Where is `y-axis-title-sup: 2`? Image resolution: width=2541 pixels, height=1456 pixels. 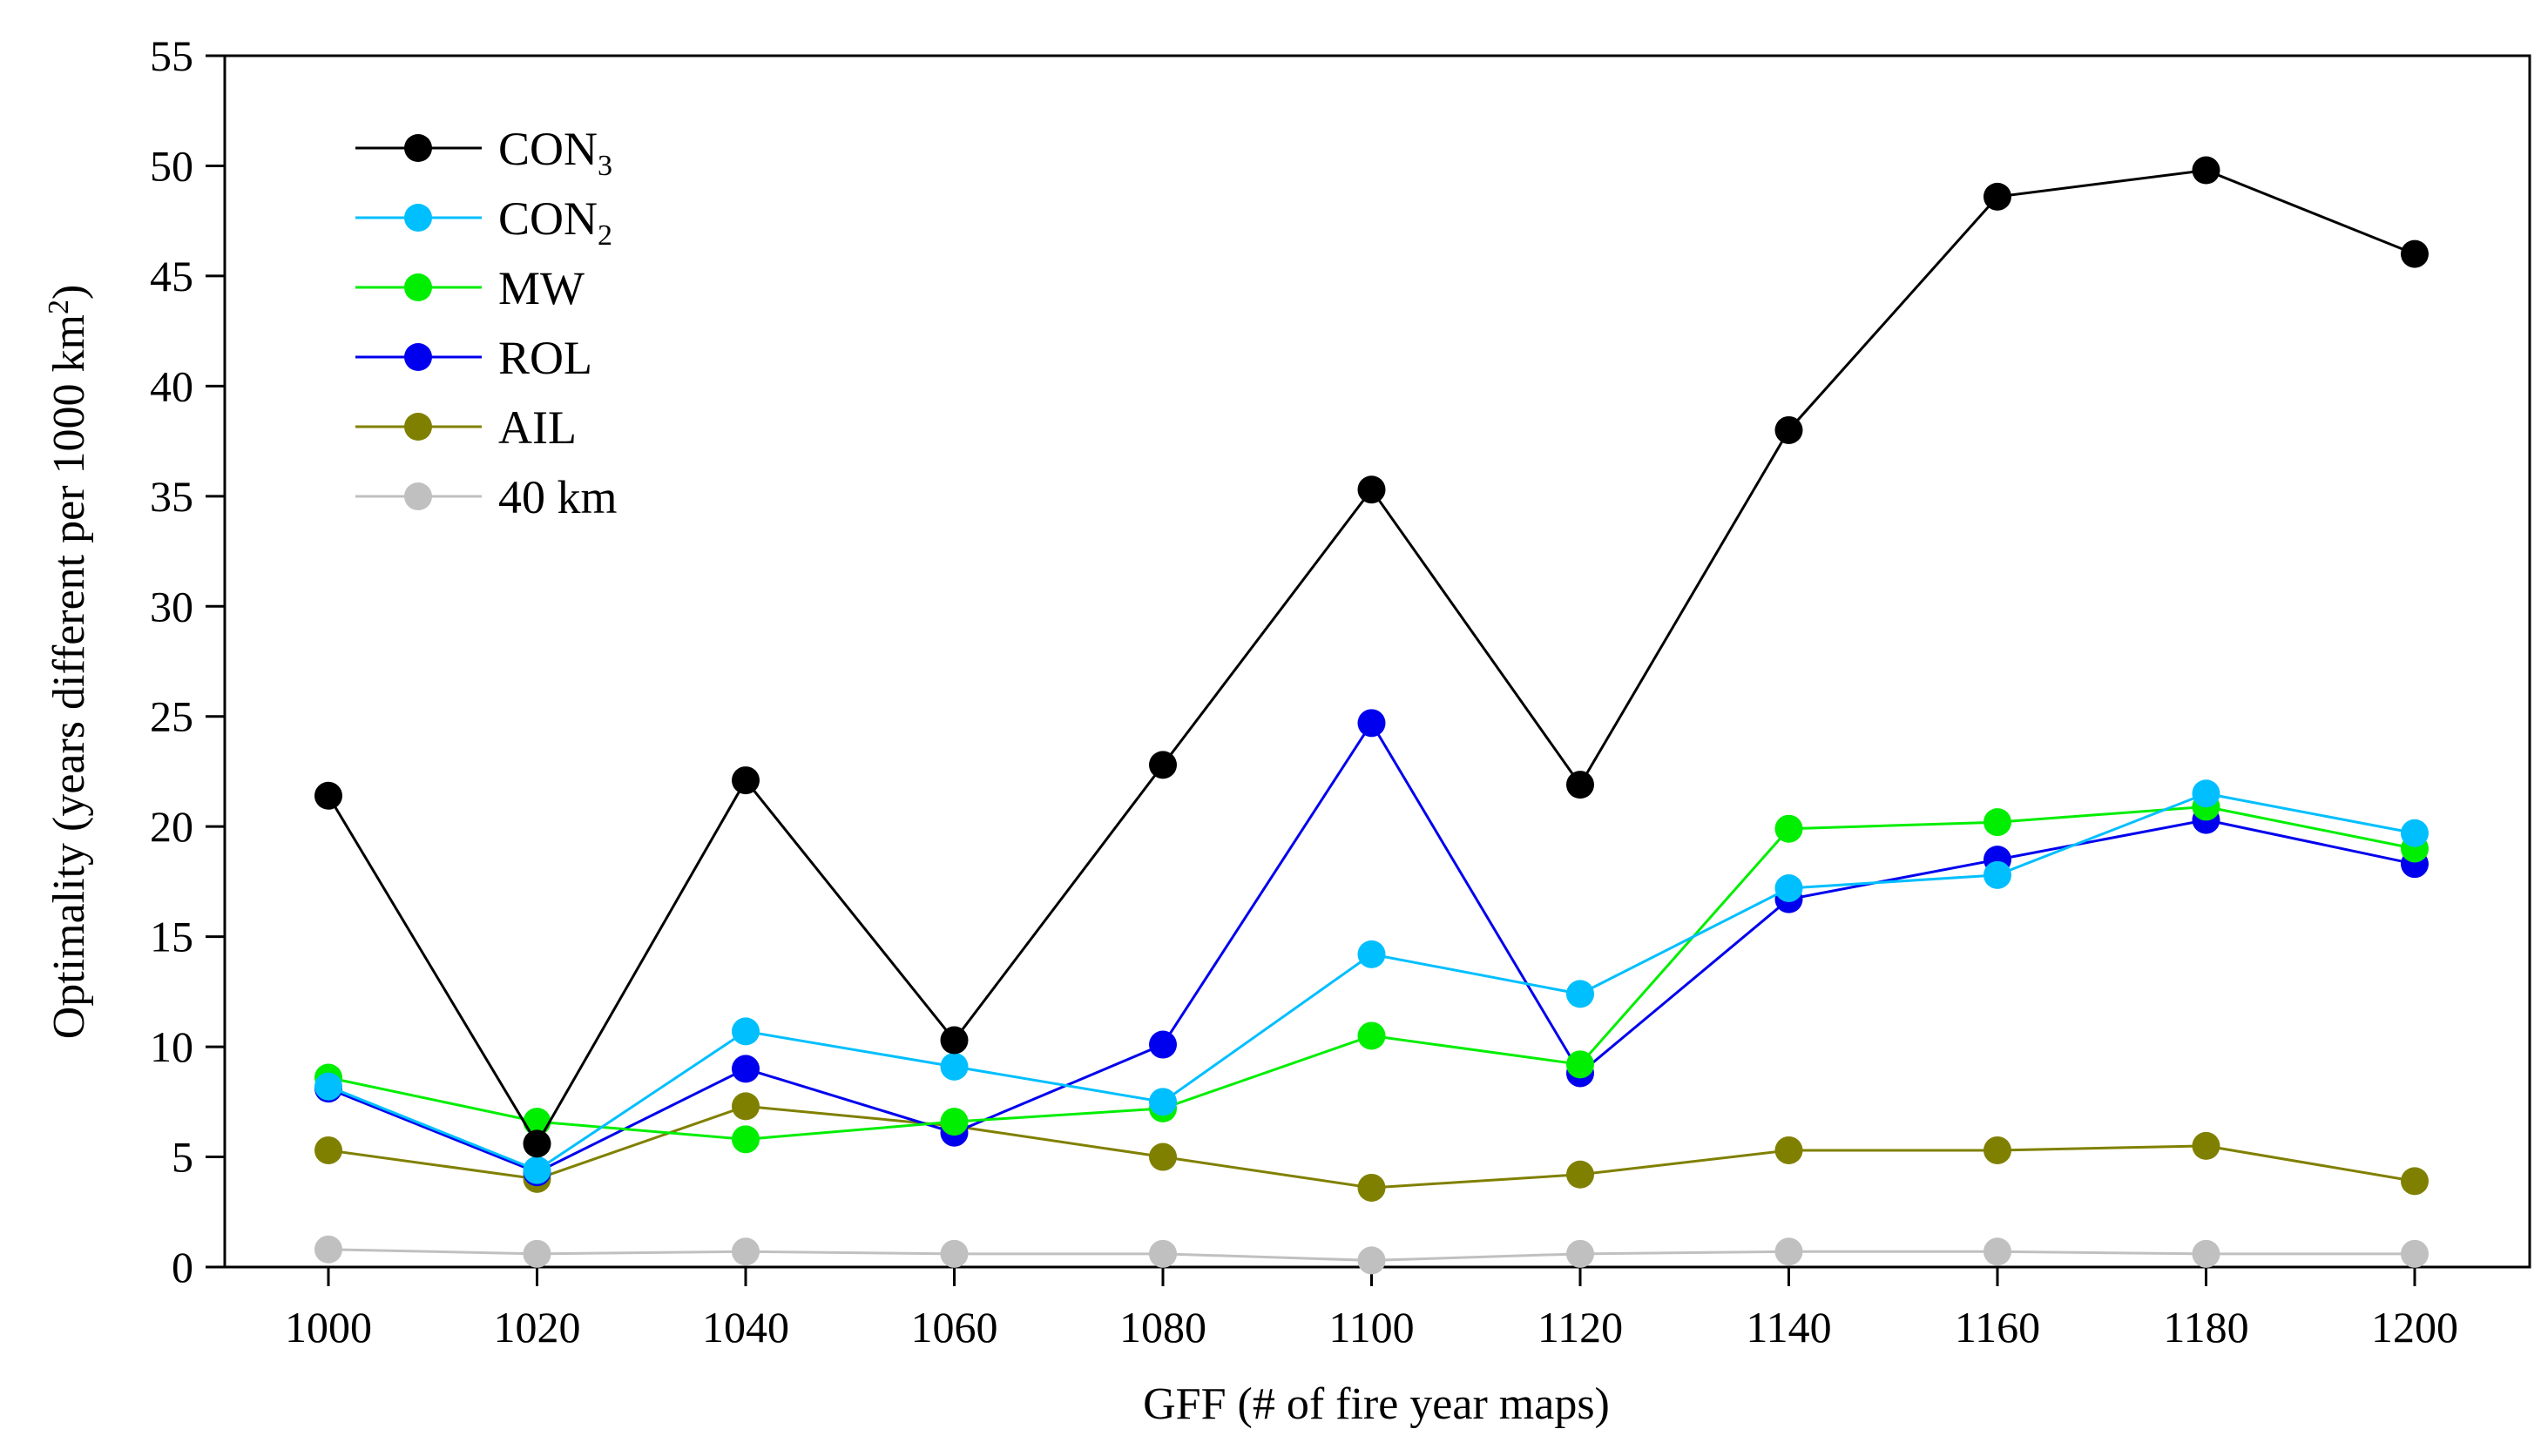
y-axis-title-sup: 2 is located at coordinates (59, 307).